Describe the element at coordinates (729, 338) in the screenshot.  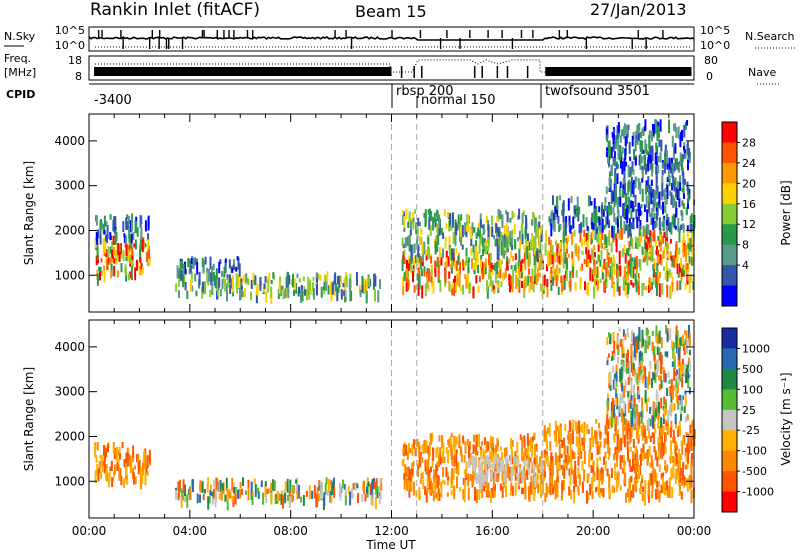
I see `colorbar-segment` at that location.